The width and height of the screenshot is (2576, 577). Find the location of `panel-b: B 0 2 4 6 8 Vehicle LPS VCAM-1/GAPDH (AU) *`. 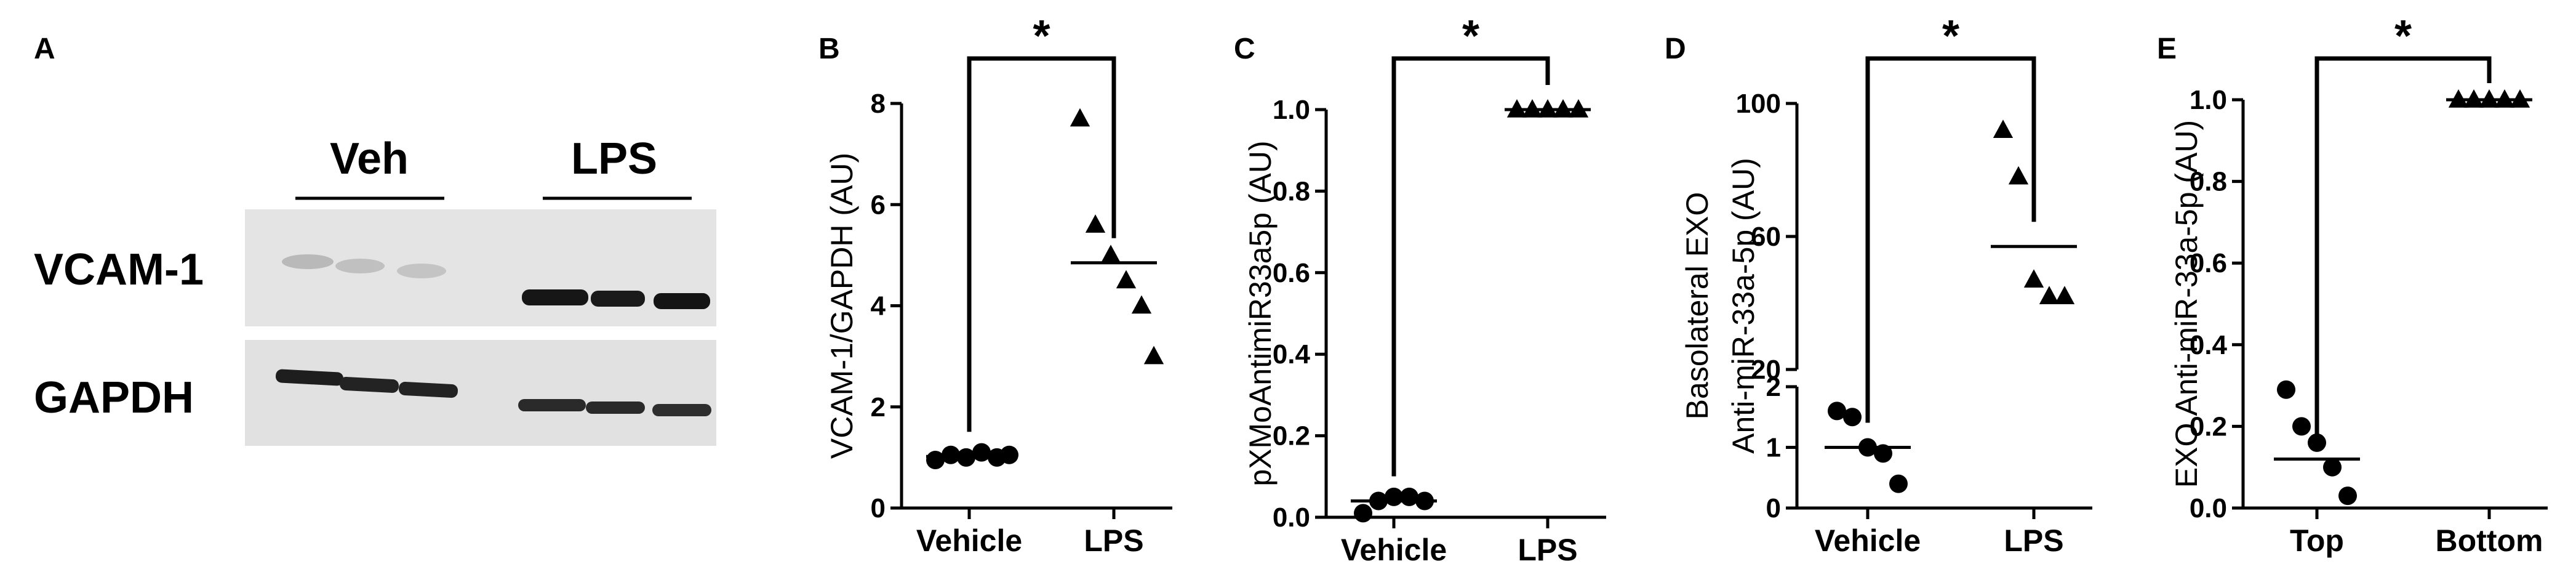

panel-b: B 0 2 4 6 8 Vehicle LPS VCAM-1/GAPDH (AU) * is located at coordinates (995, 285).